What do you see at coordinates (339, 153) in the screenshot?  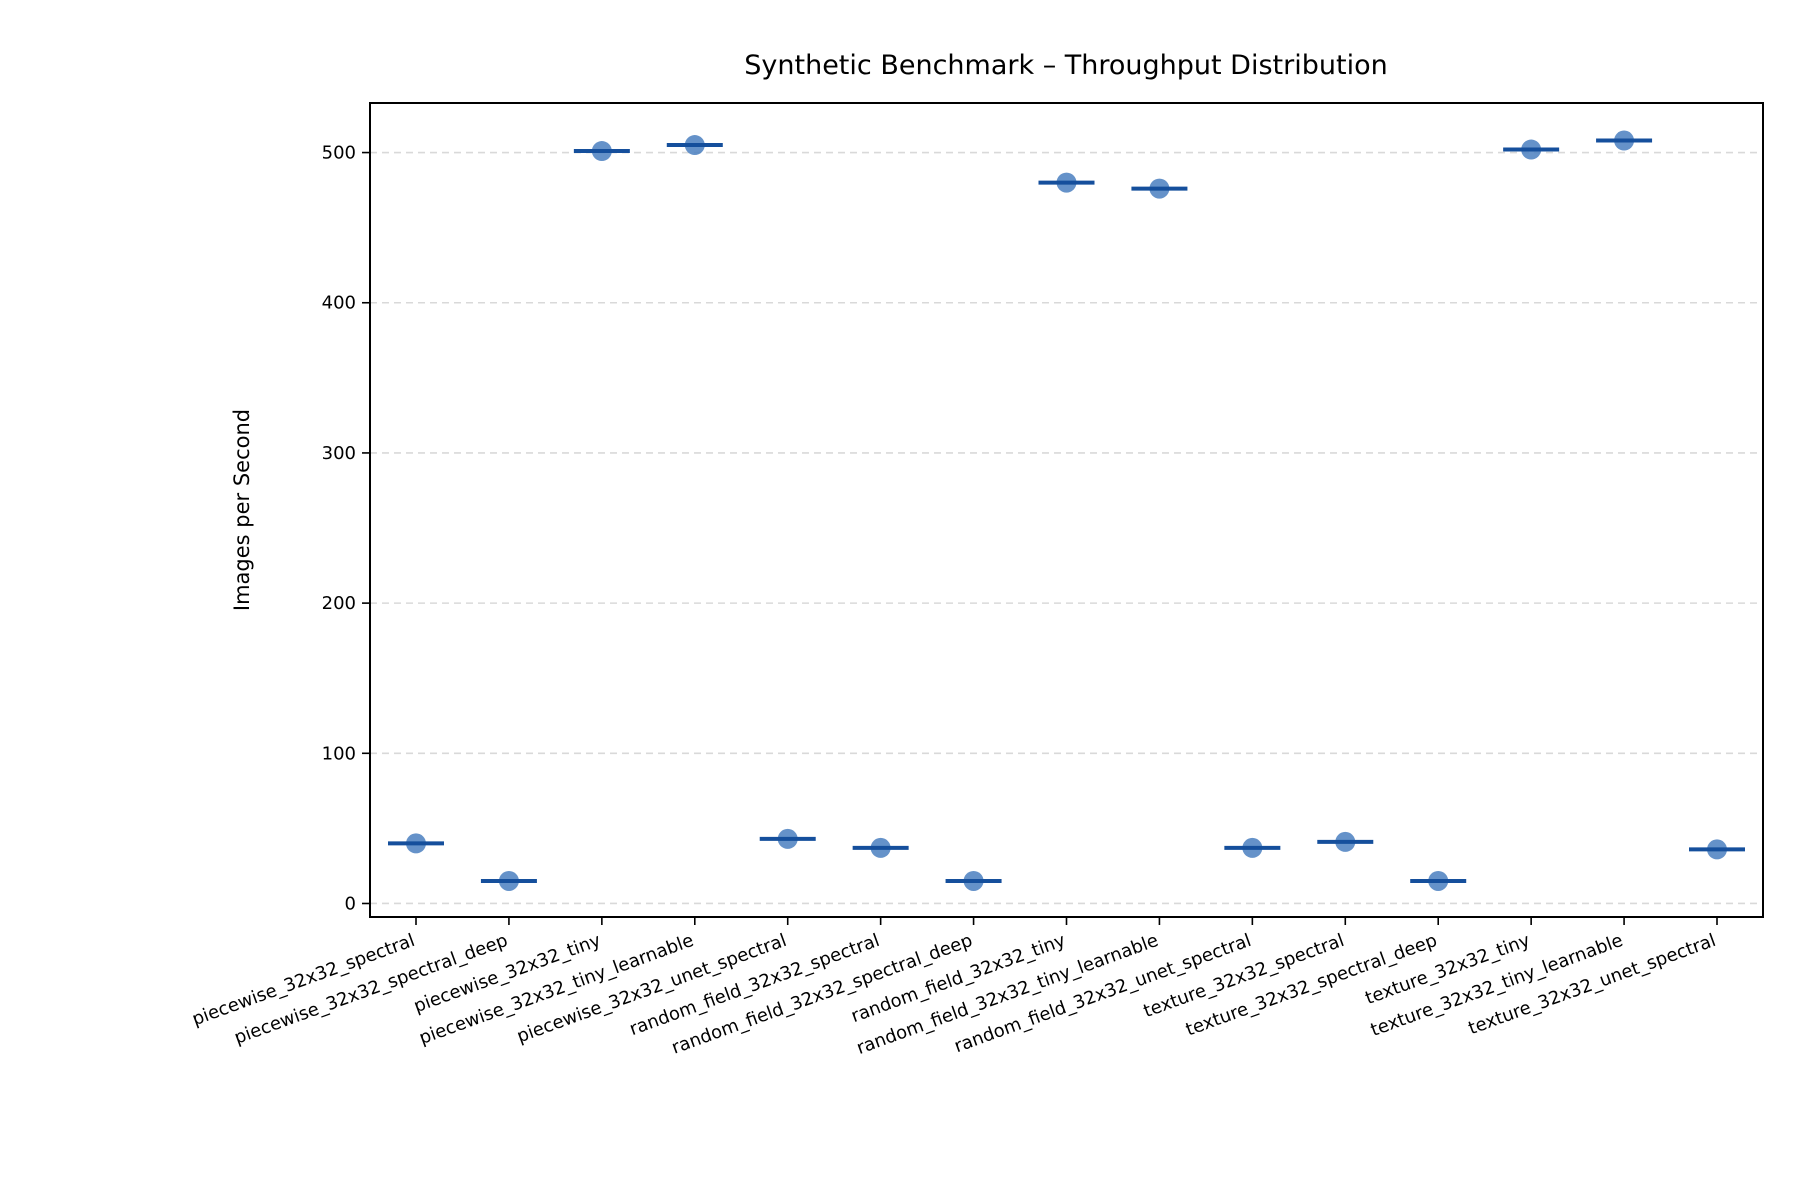 I see `y-tick-label: 500` at bounding box center [339, 153].